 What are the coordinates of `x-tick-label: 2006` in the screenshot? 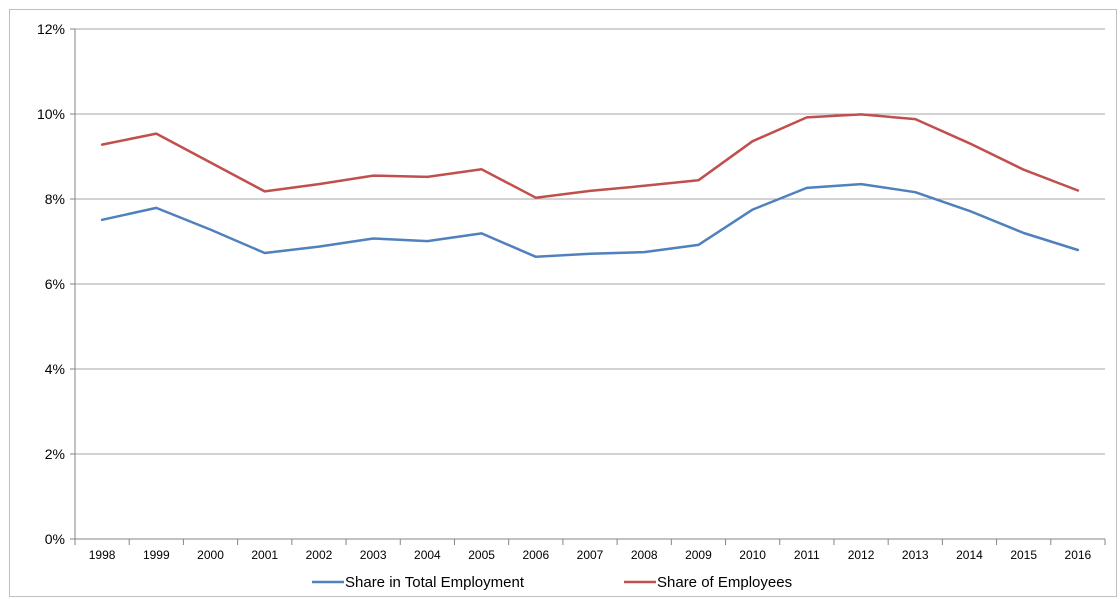 It's located at (535, 555).